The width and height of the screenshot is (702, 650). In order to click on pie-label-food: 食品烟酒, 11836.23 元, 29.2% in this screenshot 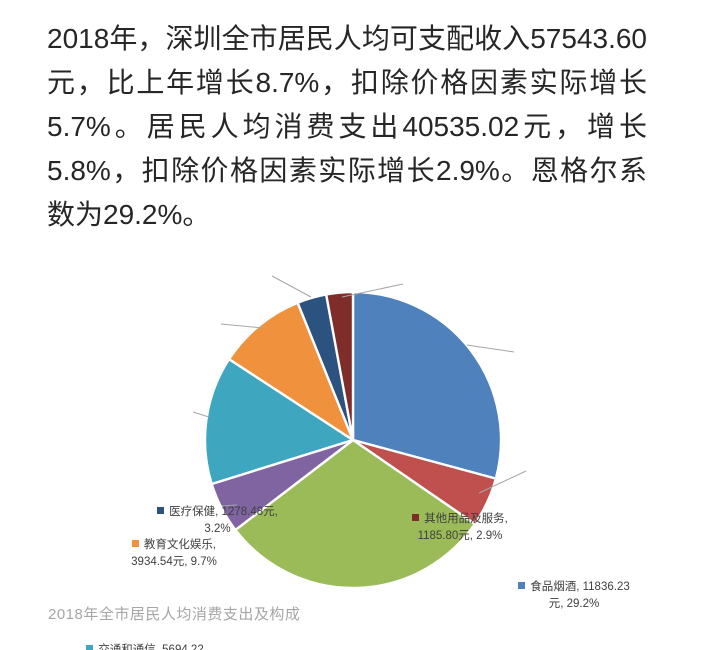, I will do `click(574, 596)`.